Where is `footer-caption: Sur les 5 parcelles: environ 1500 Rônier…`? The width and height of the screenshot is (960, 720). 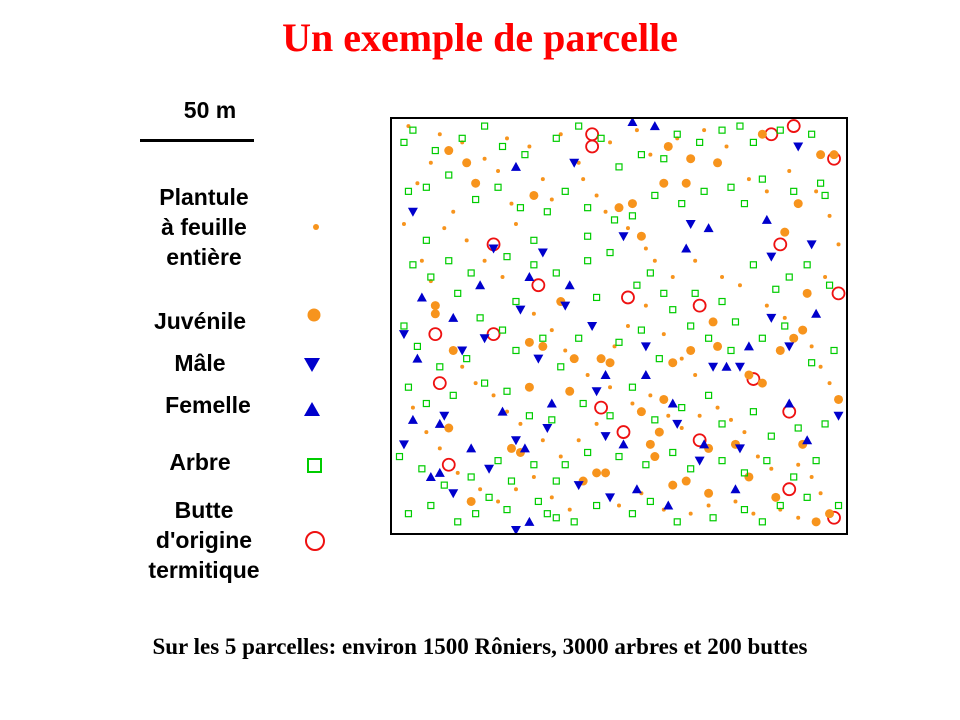 footer-caption: Sur les 5 parcelles: environ 1500 Rônier… is located at coordinates (480, 646).